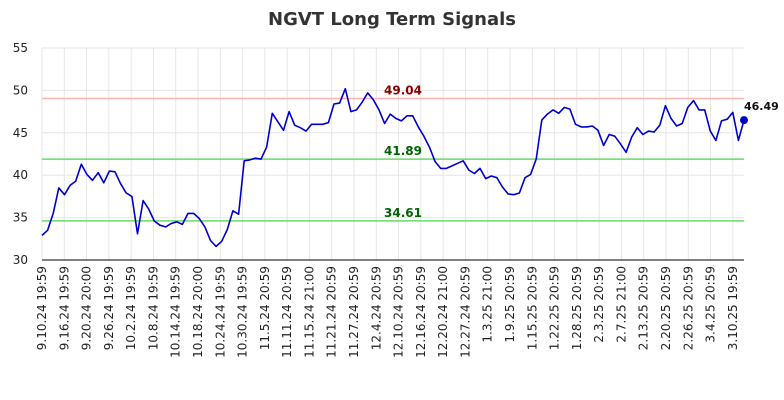 The height and width of the screenshot is (400, 784). I want to click on x-tick-label: 12.10.24 20:59, so click(399, 312).